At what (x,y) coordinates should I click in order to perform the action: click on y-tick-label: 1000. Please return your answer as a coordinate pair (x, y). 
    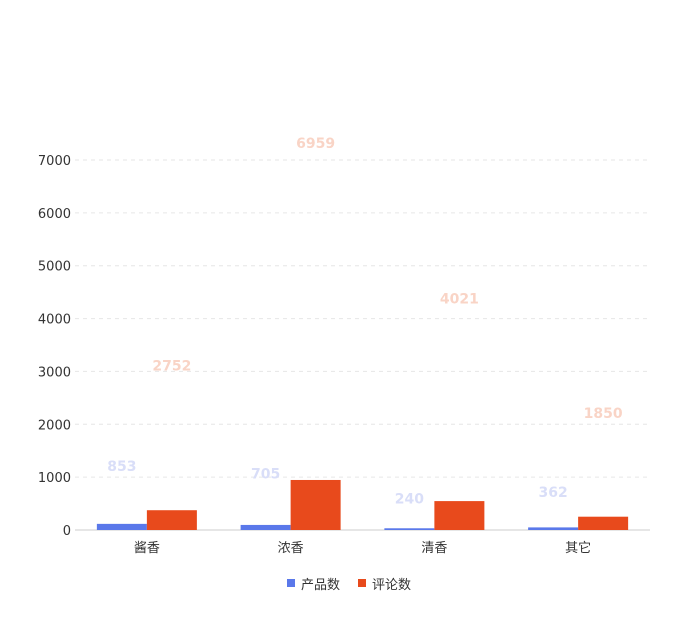
    Looking at the image, I should click on (54, 478).